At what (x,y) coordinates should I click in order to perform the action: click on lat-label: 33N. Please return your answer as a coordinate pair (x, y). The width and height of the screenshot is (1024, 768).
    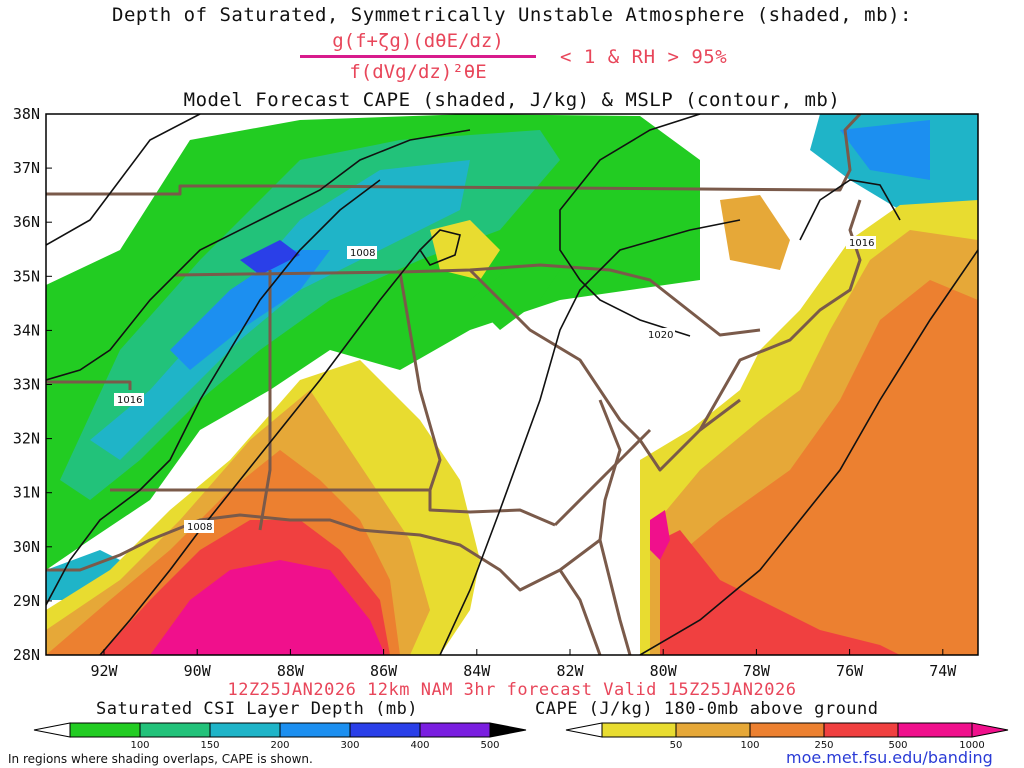
    Looking at the image, I should click on (26, 385).